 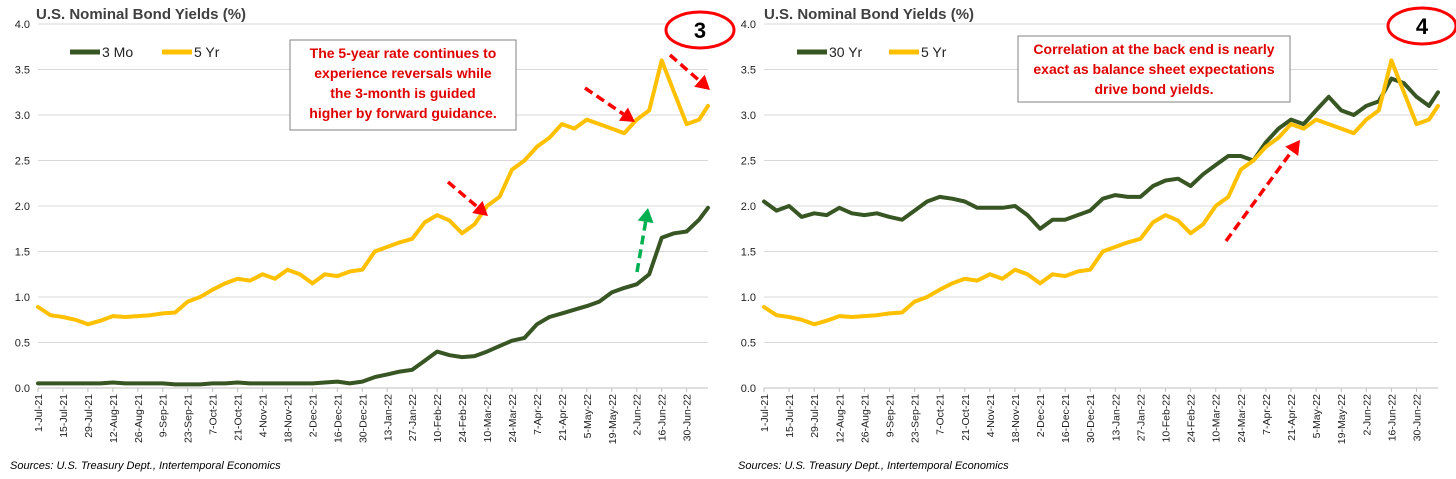 I want to click on x-tick-label: 1-Jul-21, so click(x=765, y=413).